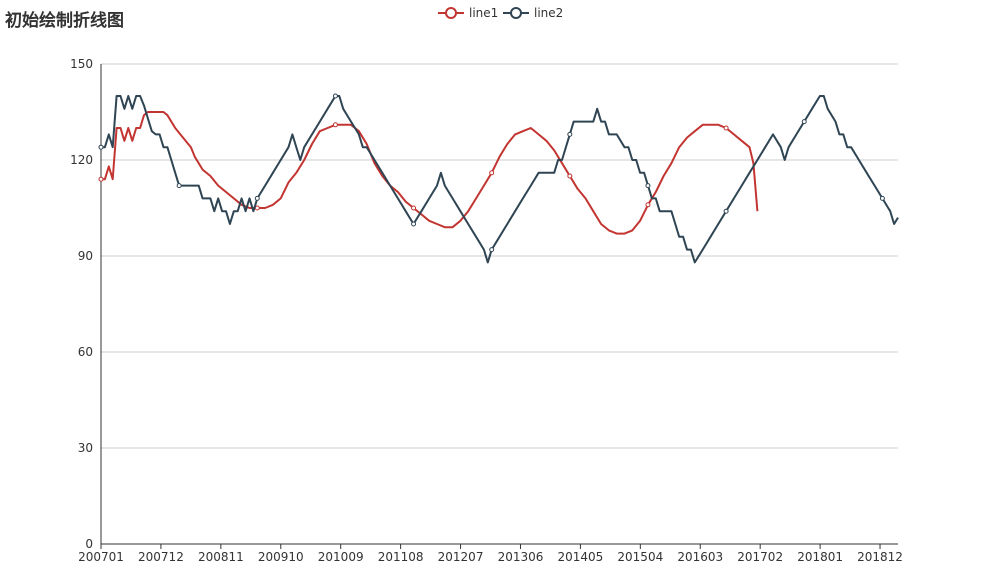  I want to click on x-tick-label: 201405, so click(580, 557).